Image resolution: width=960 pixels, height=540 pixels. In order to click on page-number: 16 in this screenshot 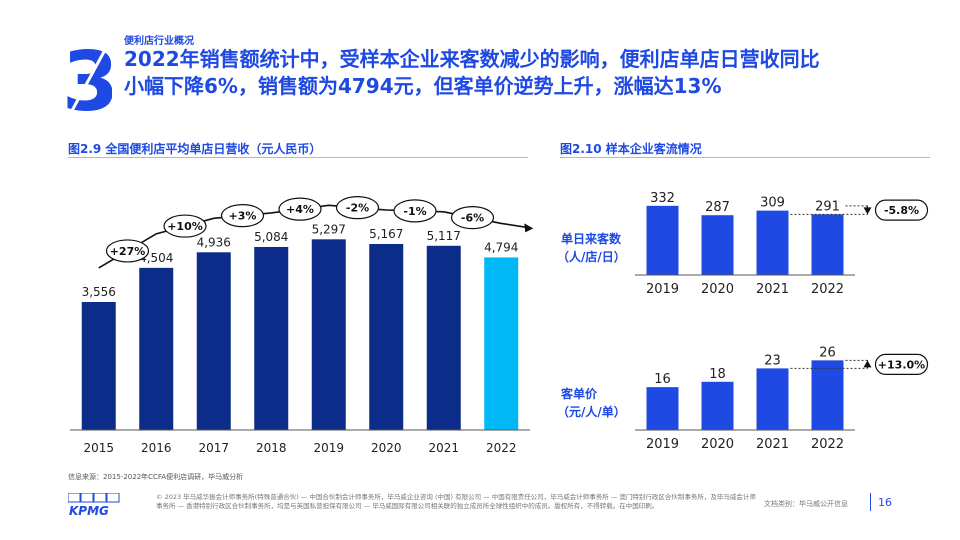, I will do `click(885, 502)`.